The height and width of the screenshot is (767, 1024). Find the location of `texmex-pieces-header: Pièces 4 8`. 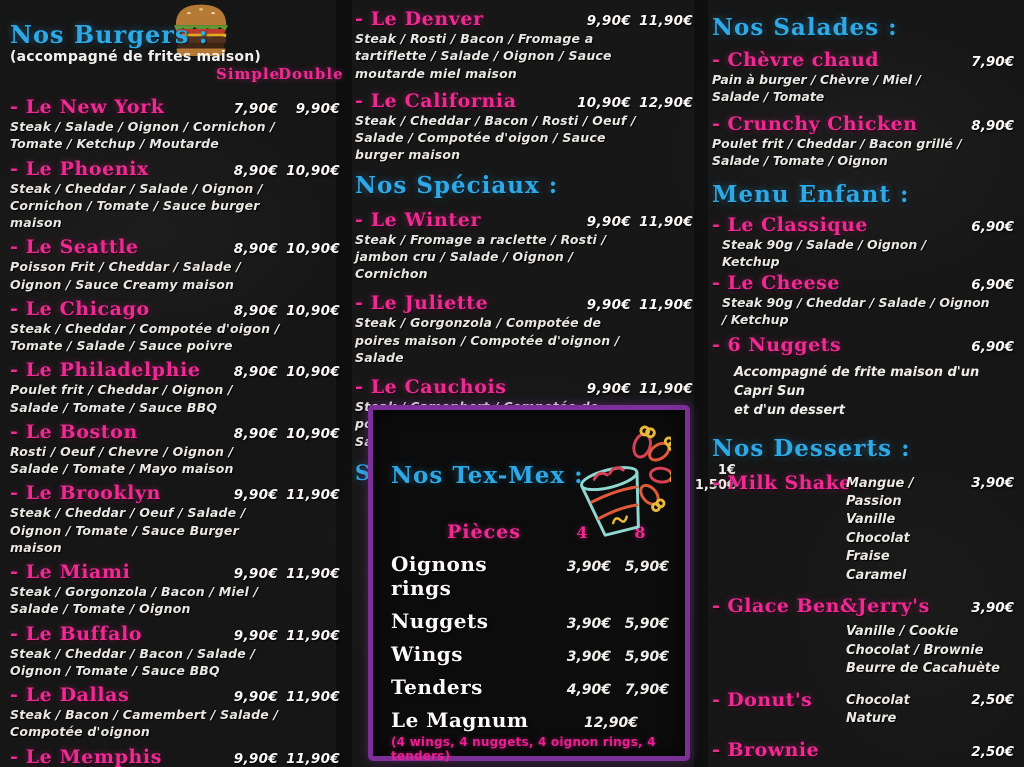

texmex-pieces-header: Pièces 4 8 is located at coordinates (530, 532).